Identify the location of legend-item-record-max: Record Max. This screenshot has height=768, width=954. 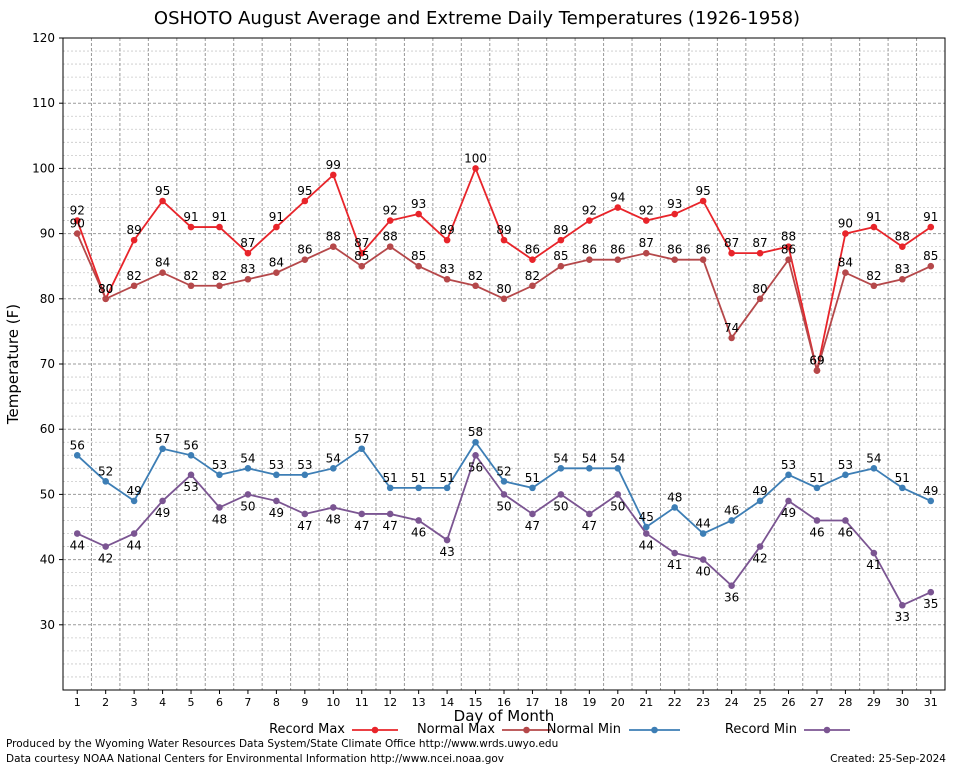
(333, 729).